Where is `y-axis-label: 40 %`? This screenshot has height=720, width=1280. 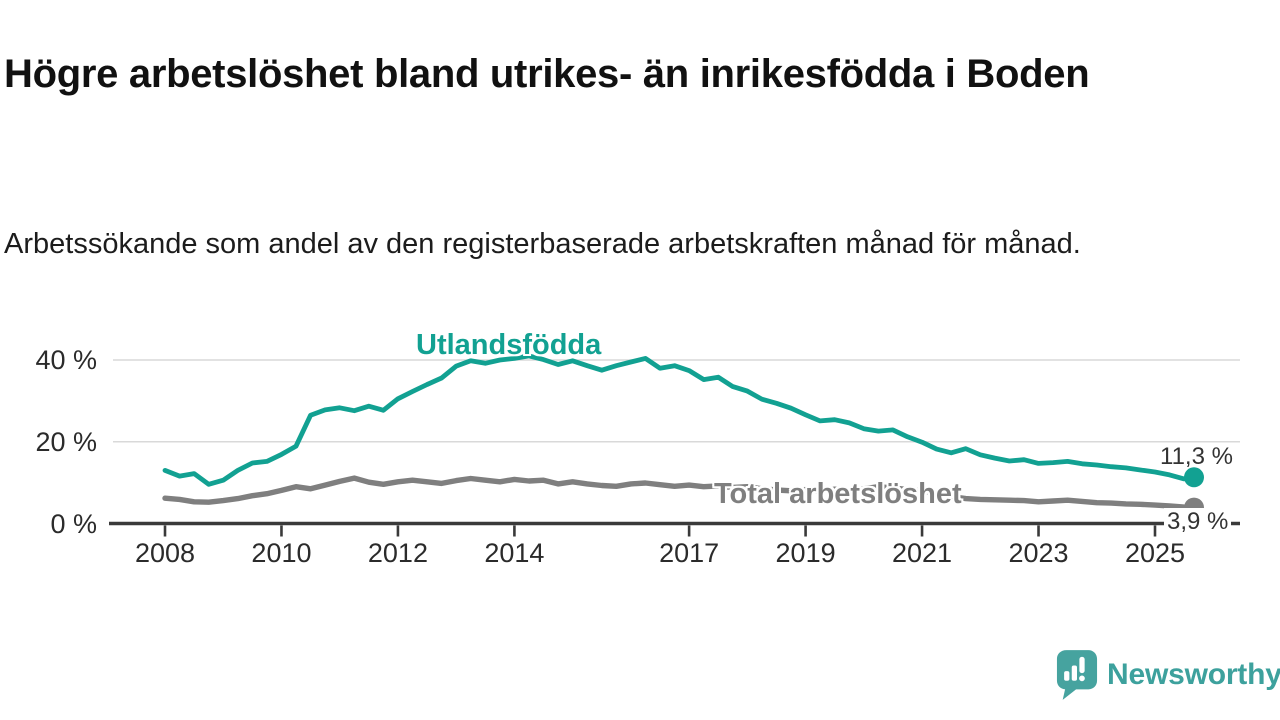 y-axis-label: 40 % is located at coordinates (66, 360).